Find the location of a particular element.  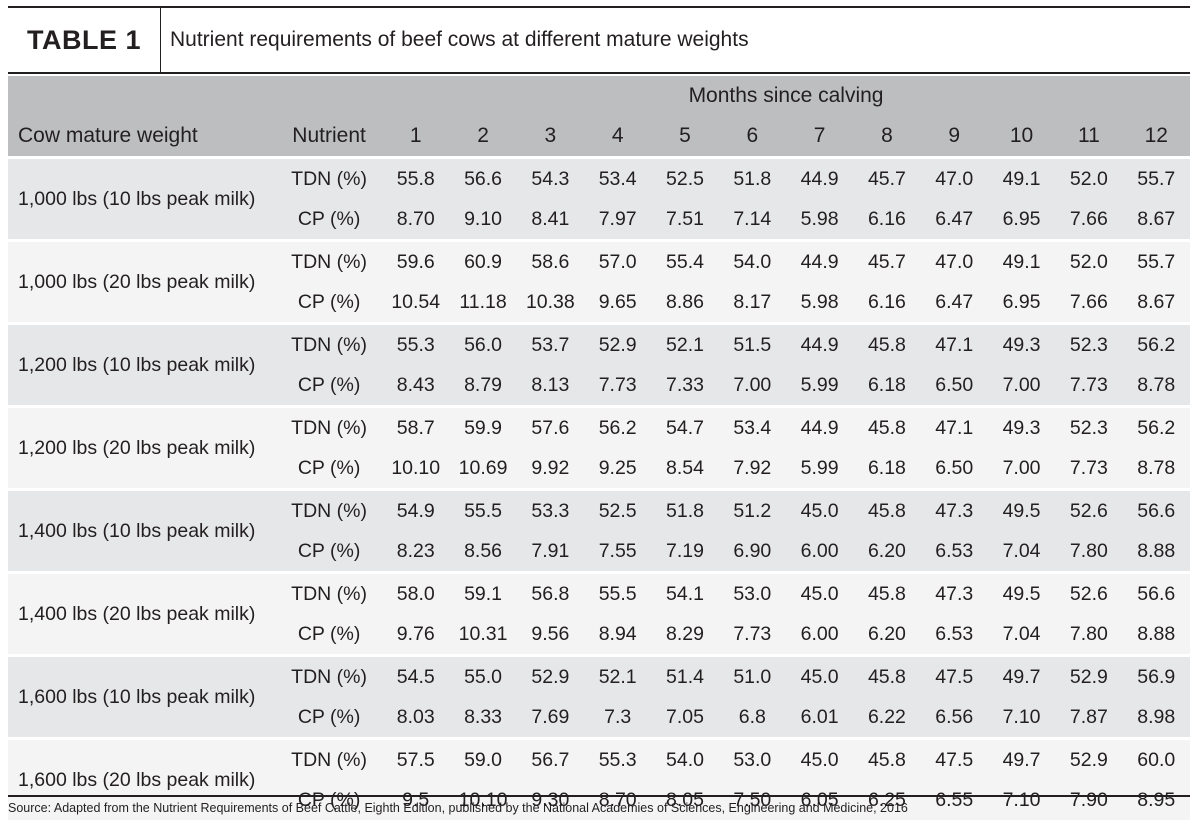

cp-value-cell: 8.41 is located at coordinates (550, 220).